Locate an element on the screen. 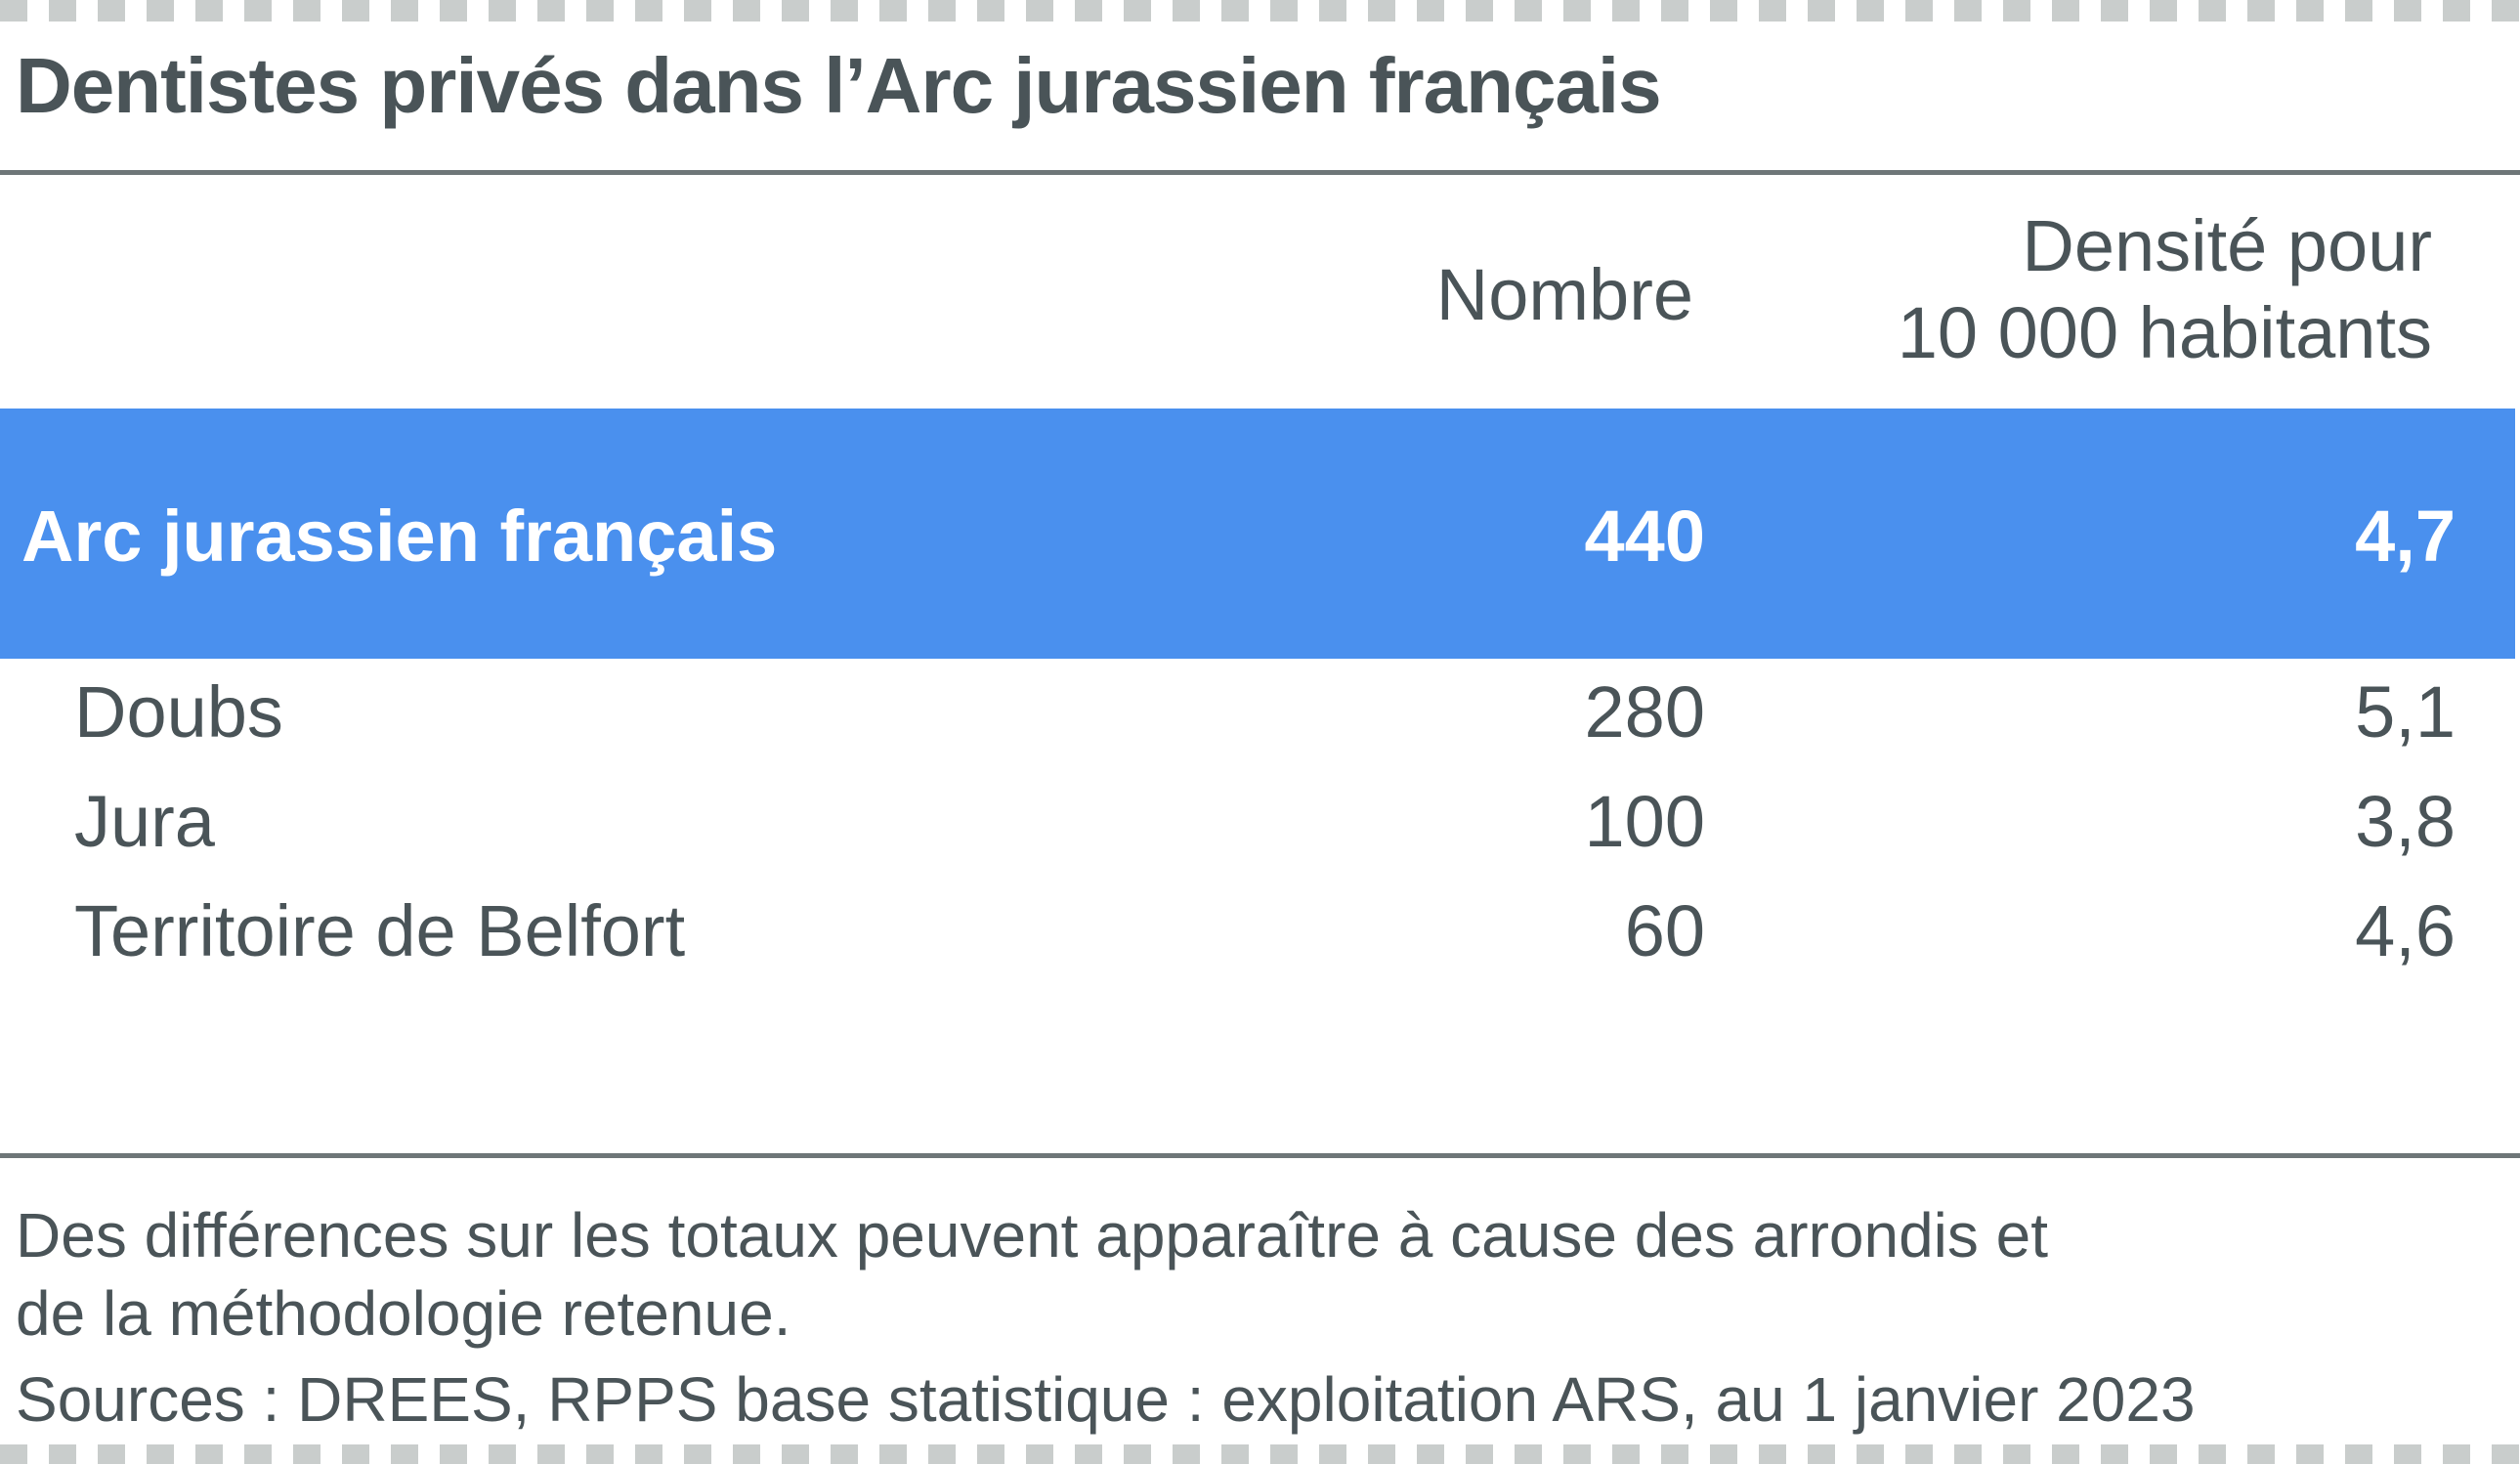 This screenshot has width=2520, height=1464. row-densite: 4,7 is located at coordinates (2405, 536).